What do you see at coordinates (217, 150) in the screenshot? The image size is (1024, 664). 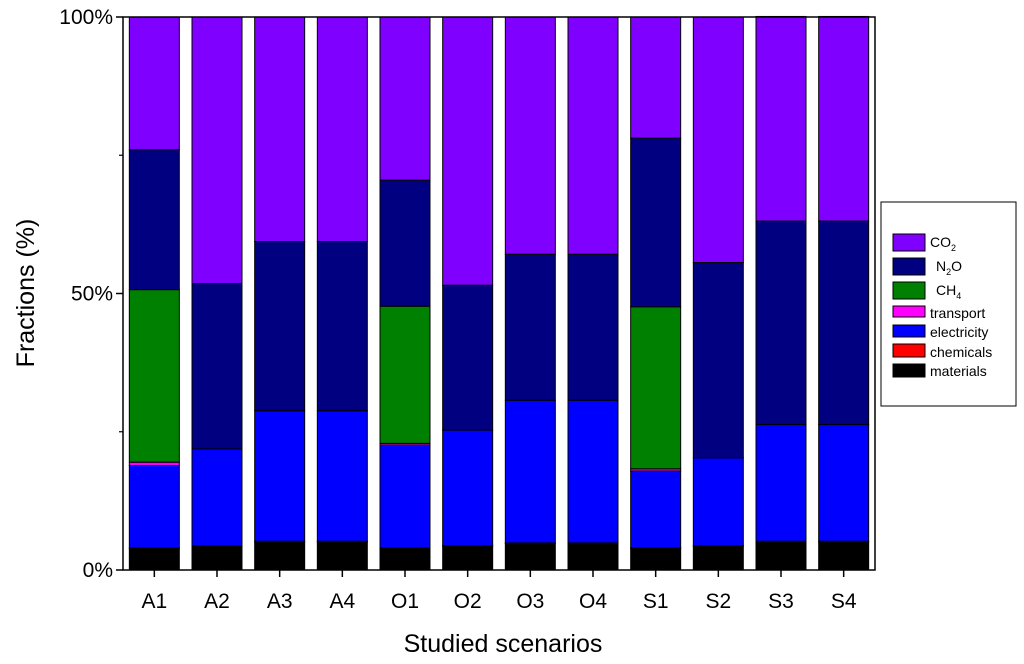 I see `bar-segment-co2-a2` at bounding box center [217, 150].